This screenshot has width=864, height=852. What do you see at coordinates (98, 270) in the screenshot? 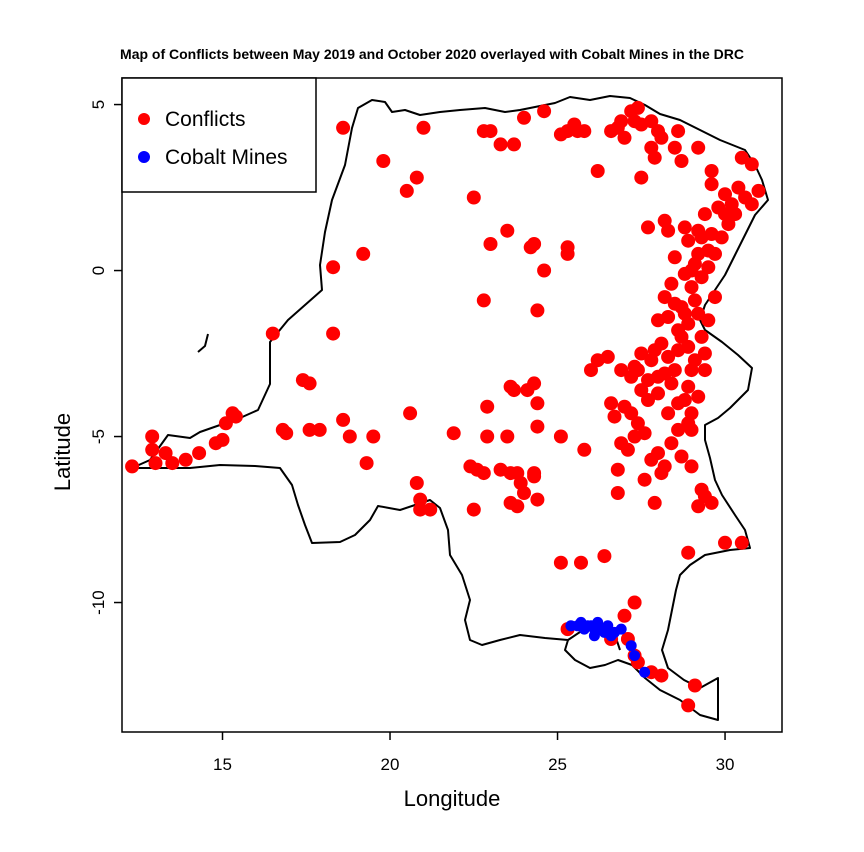
I see `y-tick-label-0: 0` at bounding box center [98, 270].